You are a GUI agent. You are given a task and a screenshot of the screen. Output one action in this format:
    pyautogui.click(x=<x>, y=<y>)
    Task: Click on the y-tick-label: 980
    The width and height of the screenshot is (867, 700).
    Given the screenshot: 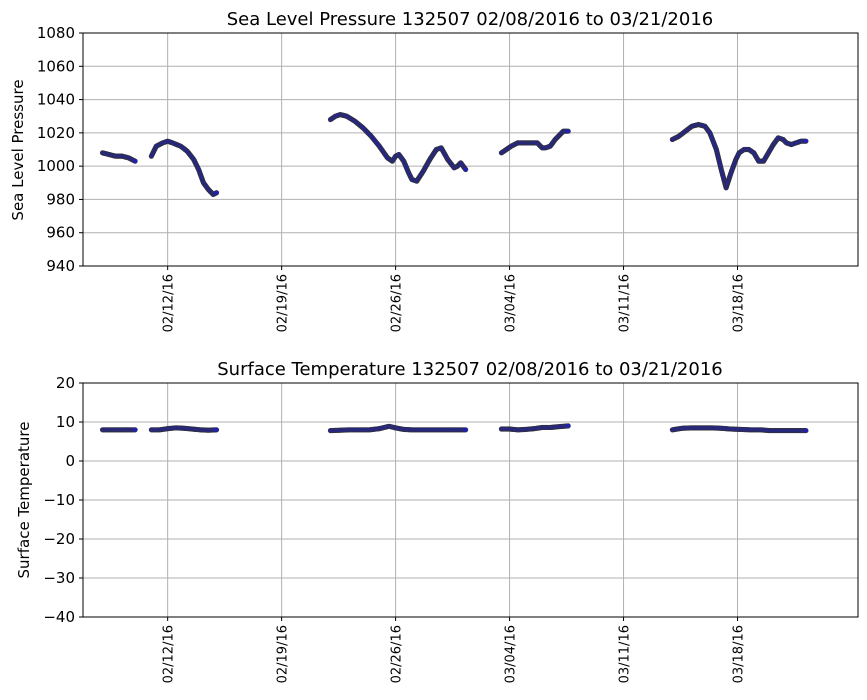 What is the action you would take?
    pyautogui.click(x=60, y=199)
    